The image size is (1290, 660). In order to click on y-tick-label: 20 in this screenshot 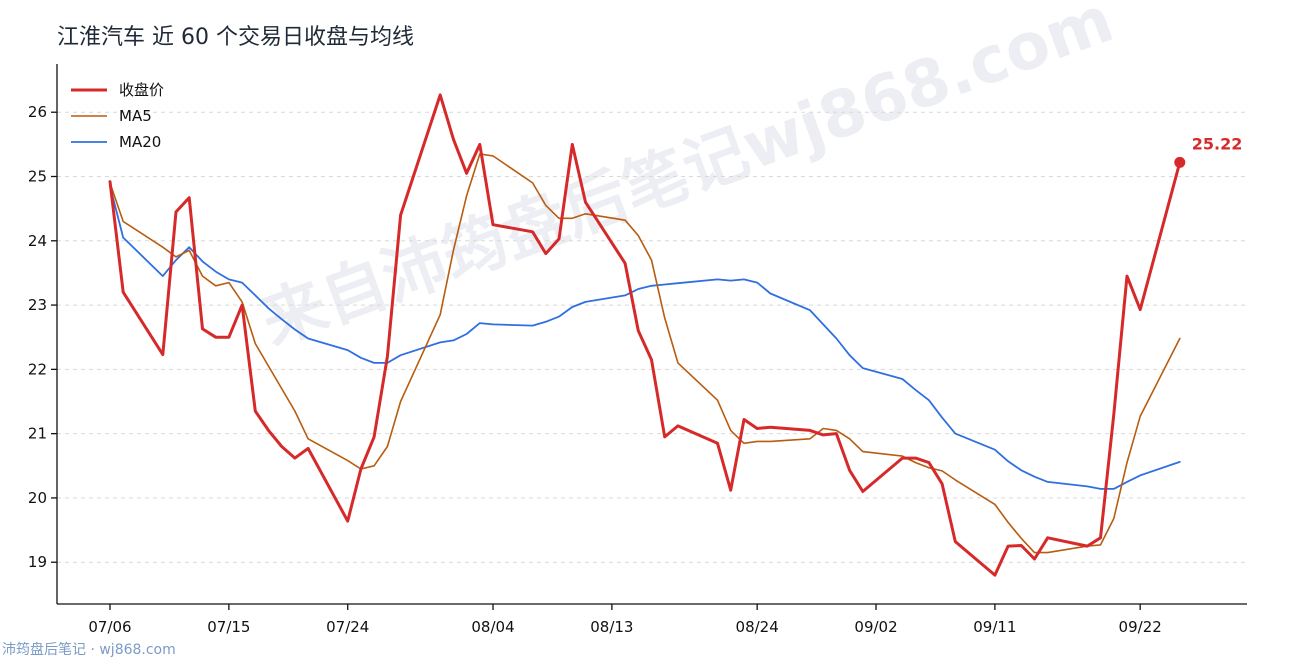, I will do `click(37, 498)`.